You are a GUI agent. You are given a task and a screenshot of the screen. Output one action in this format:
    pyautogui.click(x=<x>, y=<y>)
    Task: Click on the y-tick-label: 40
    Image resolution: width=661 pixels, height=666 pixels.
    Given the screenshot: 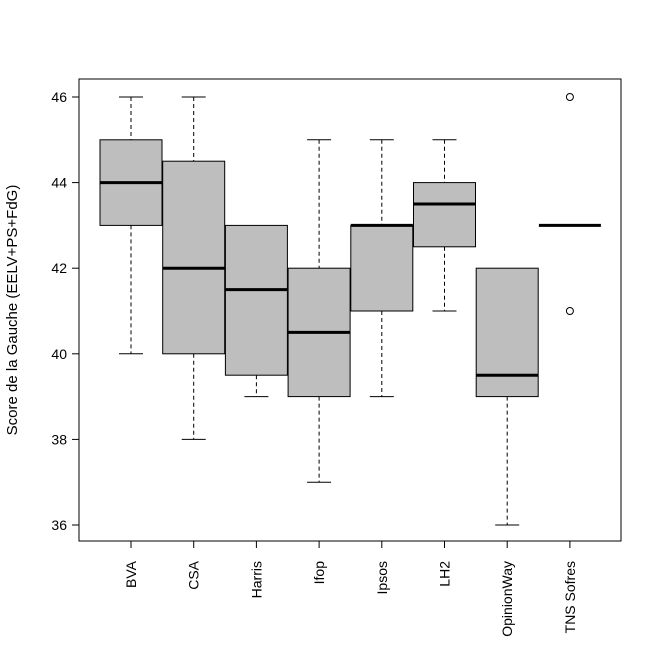 What is the action you would take?
    pyautogui.click(x=59, y=354)
    